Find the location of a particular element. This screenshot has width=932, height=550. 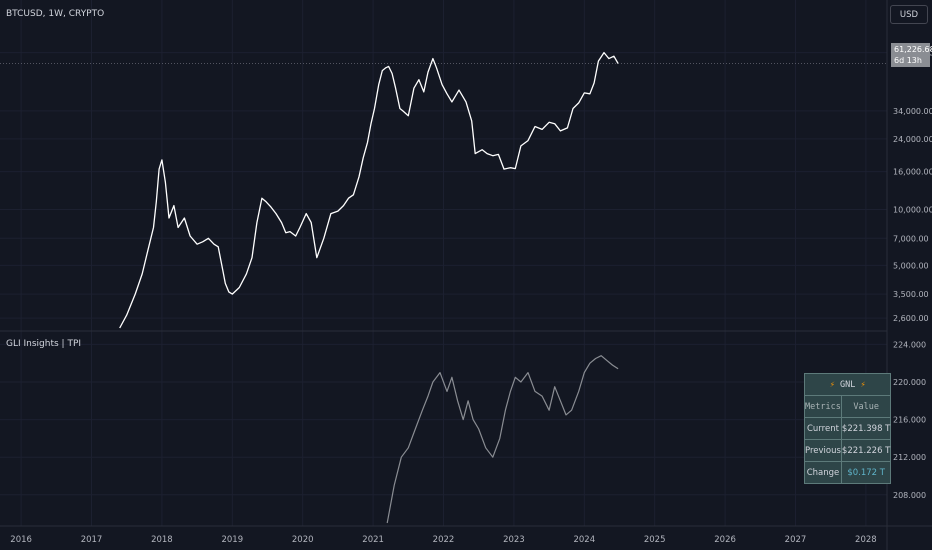

y-tick-label: 3,500.00 is located at coordinates (911, 294).